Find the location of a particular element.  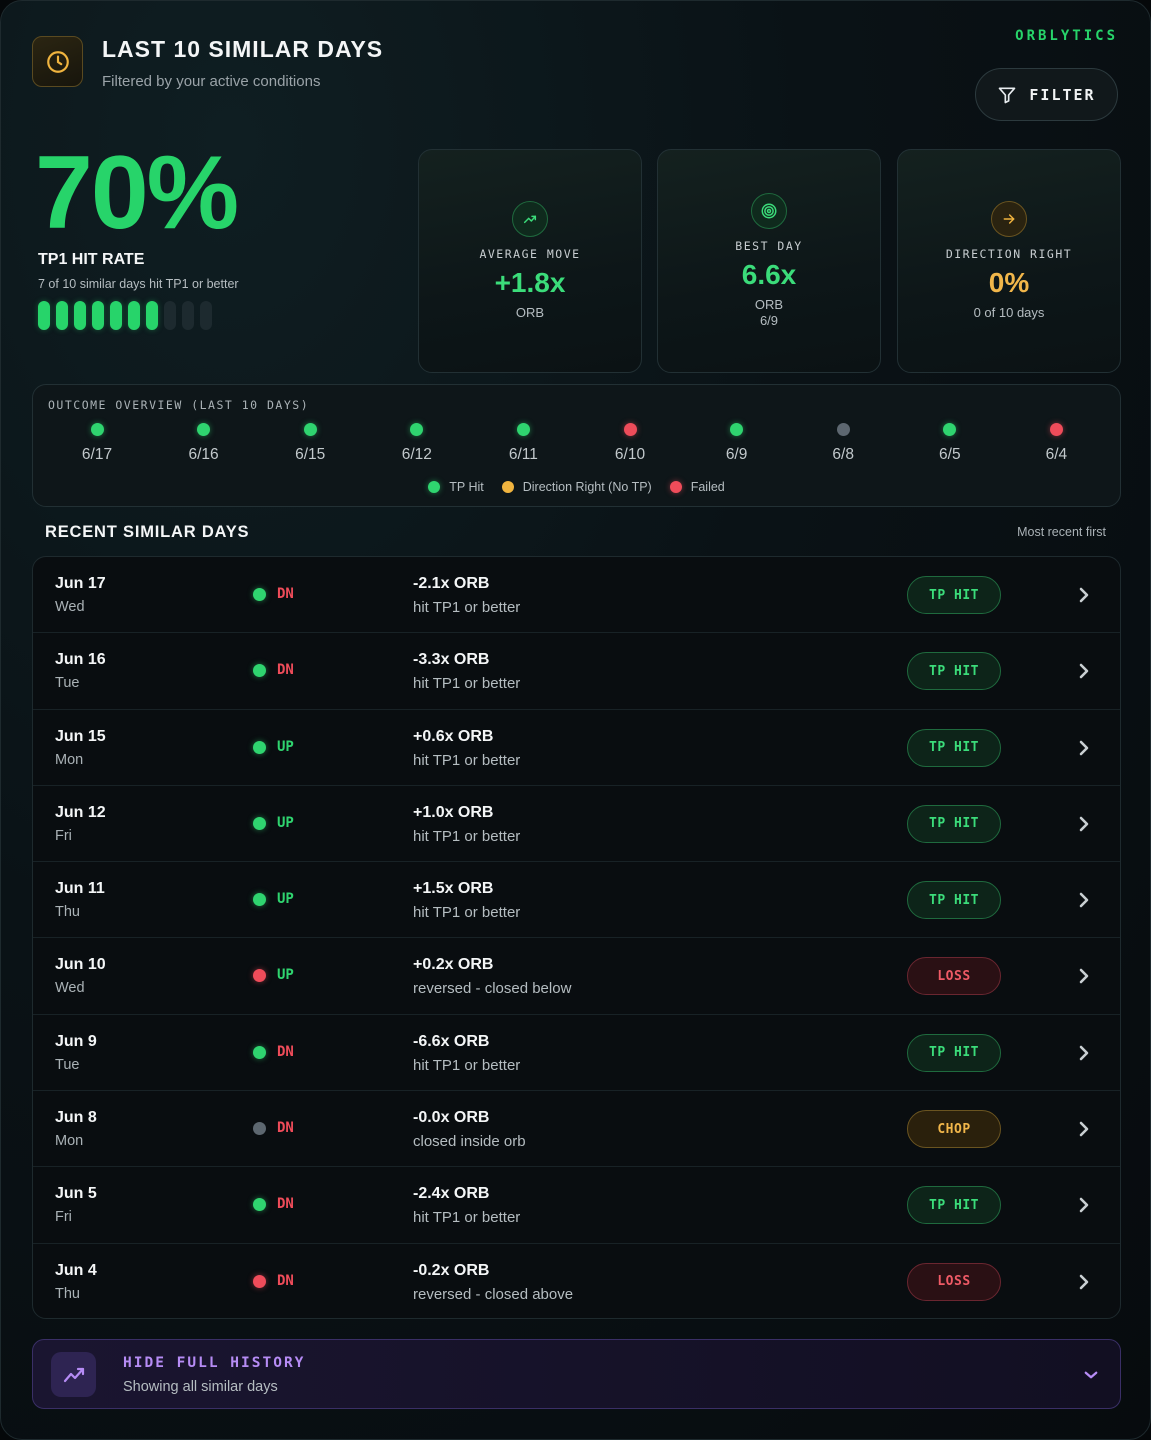

stat-value: 0% is located at coordinates (1009, 282).